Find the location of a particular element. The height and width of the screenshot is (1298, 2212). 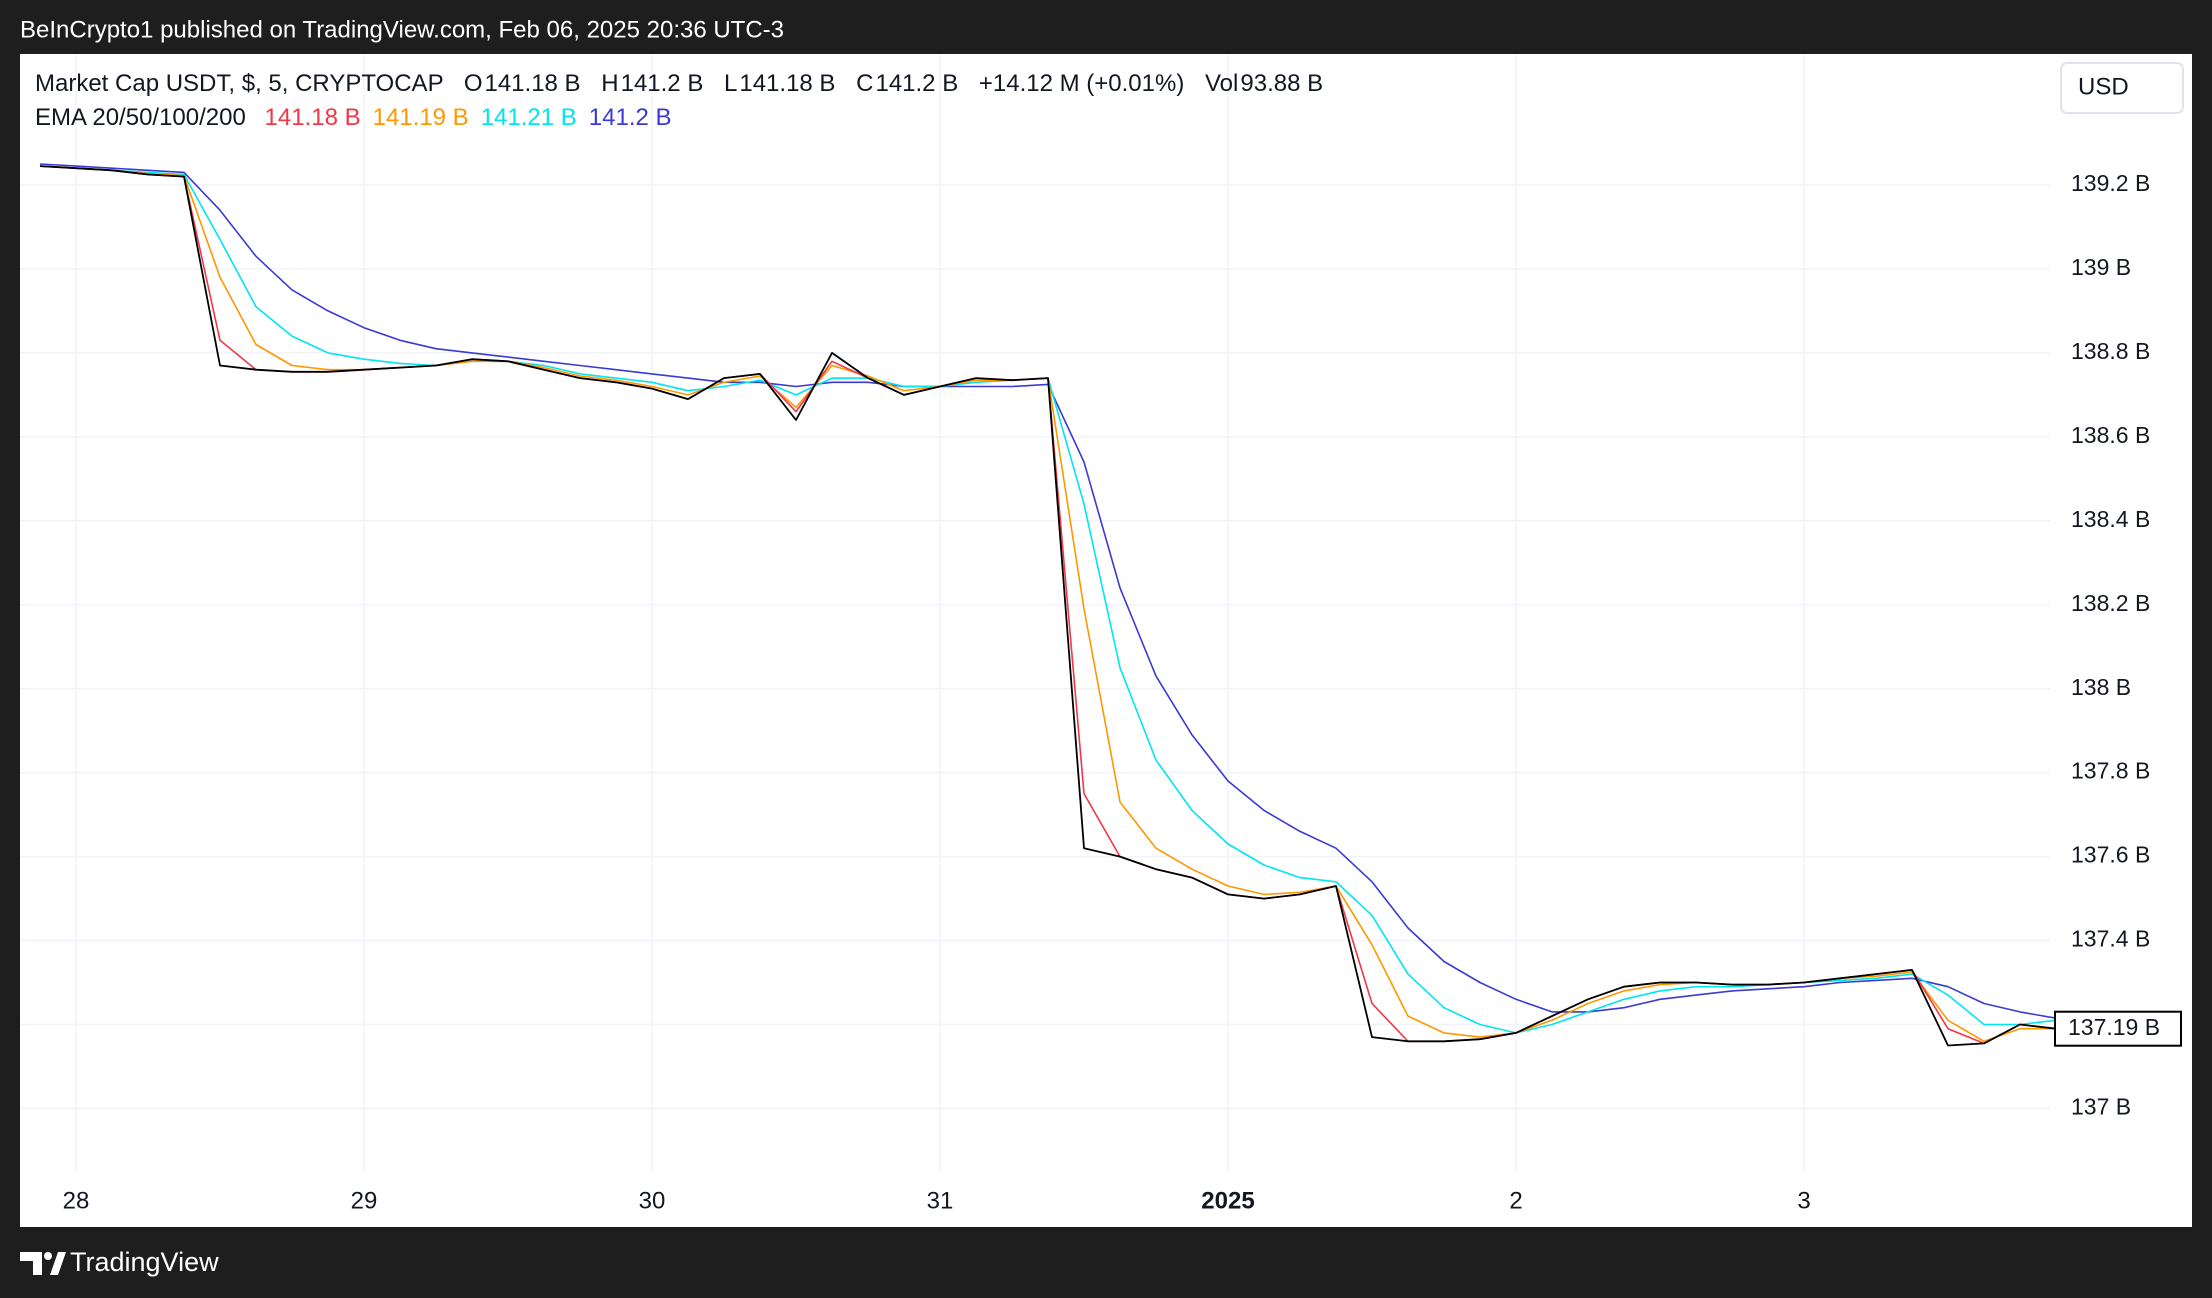

x-tick-label: 28 is located at coordinates (76, 1200).